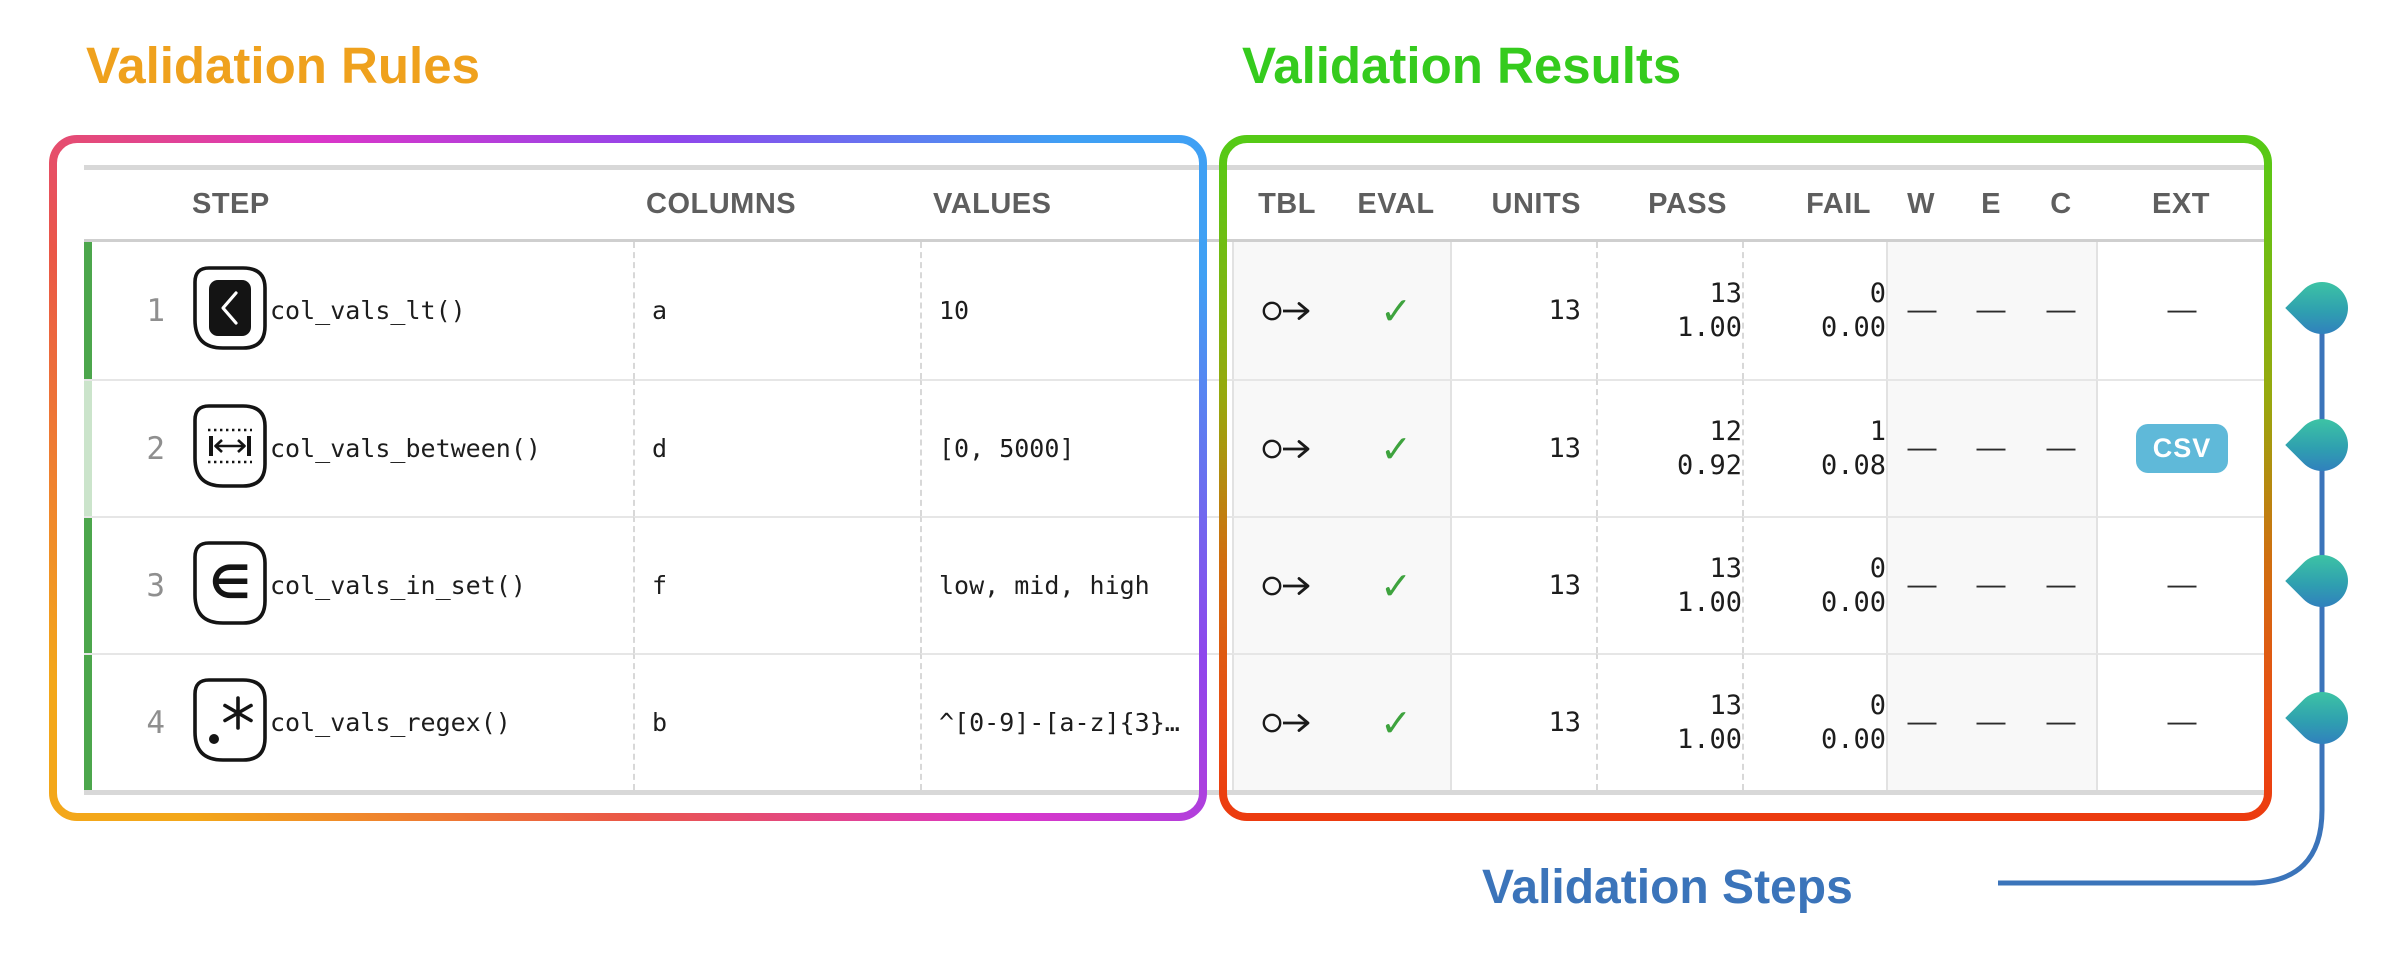 The width and height of the screenshot is (2400, 960). I want to click on header-pass: PASS, so click(1669, 206).